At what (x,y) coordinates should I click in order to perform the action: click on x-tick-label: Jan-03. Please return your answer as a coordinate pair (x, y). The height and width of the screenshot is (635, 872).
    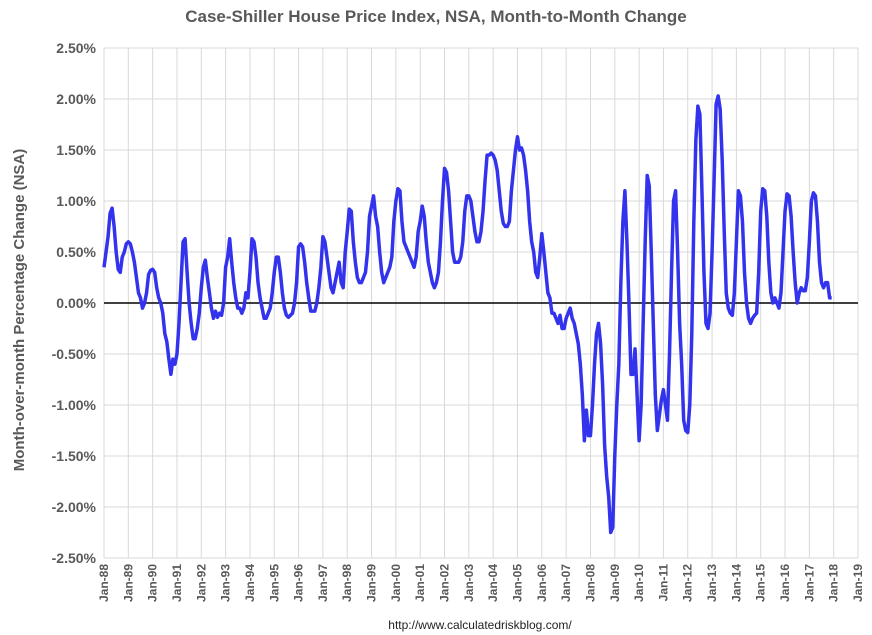
    Looking at the image, I should click on (469, 583).